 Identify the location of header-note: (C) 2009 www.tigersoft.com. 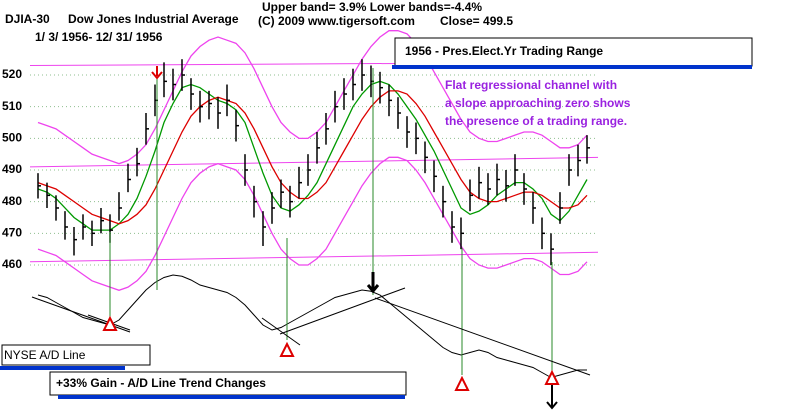
(336, 21).